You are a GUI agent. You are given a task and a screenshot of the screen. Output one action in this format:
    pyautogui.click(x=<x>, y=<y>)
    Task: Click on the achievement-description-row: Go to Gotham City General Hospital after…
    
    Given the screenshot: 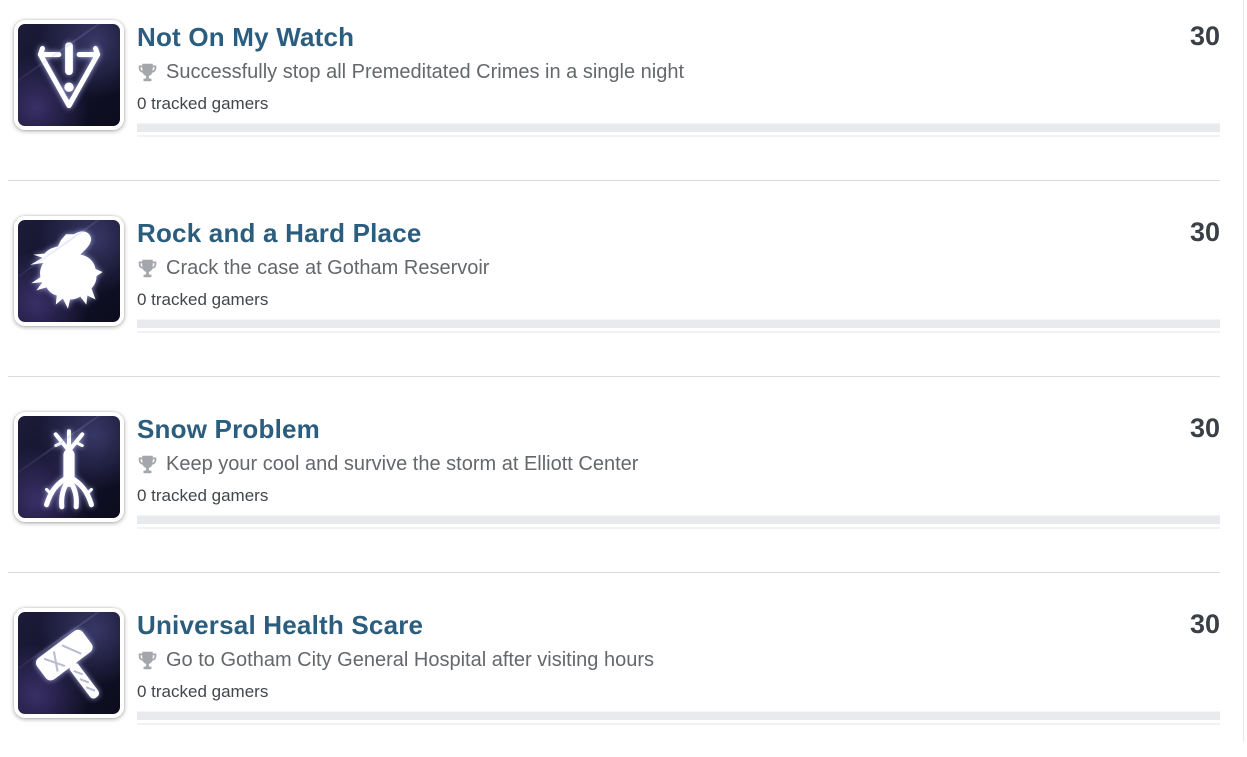 What is the action you would take?
    pyautogui.click(x=678, y=660)
    